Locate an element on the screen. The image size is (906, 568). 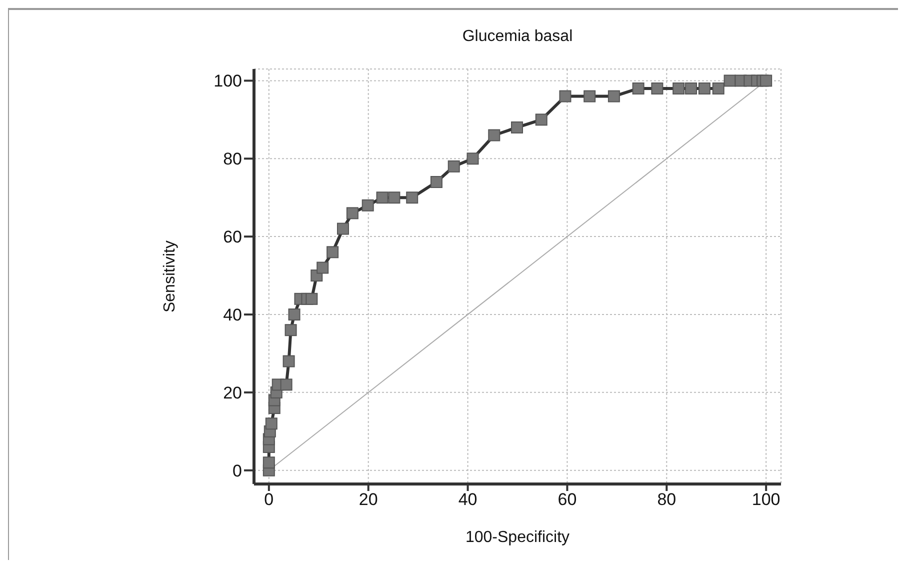
x-tick-label: 100 is located at coordinates (766, 500).